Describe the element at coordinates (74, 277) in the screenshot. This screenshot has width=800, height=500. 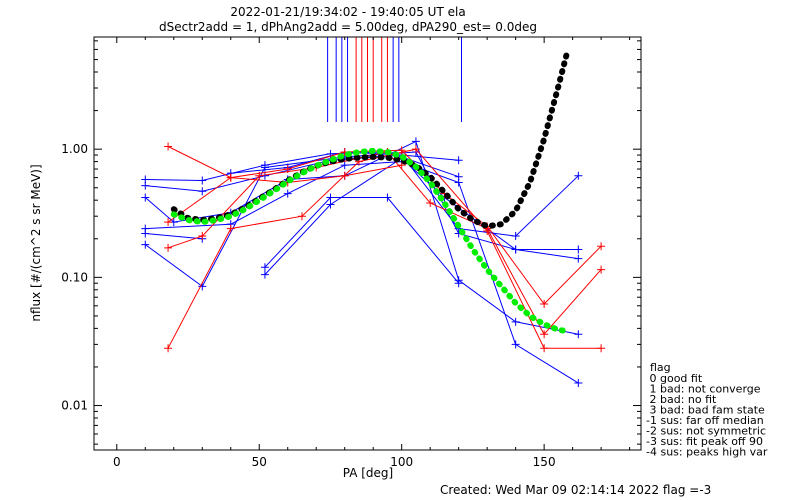
I see `y-tick-label: 0.10` at that location.